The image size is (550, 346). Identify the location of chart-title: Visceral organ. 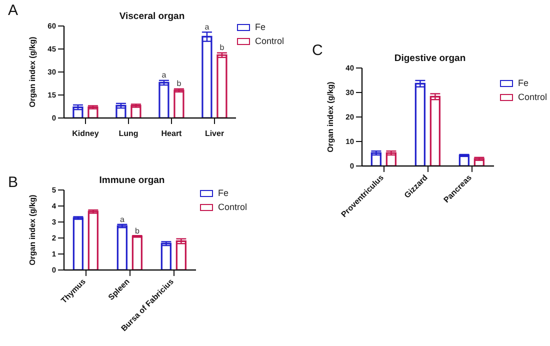
(152, 16).